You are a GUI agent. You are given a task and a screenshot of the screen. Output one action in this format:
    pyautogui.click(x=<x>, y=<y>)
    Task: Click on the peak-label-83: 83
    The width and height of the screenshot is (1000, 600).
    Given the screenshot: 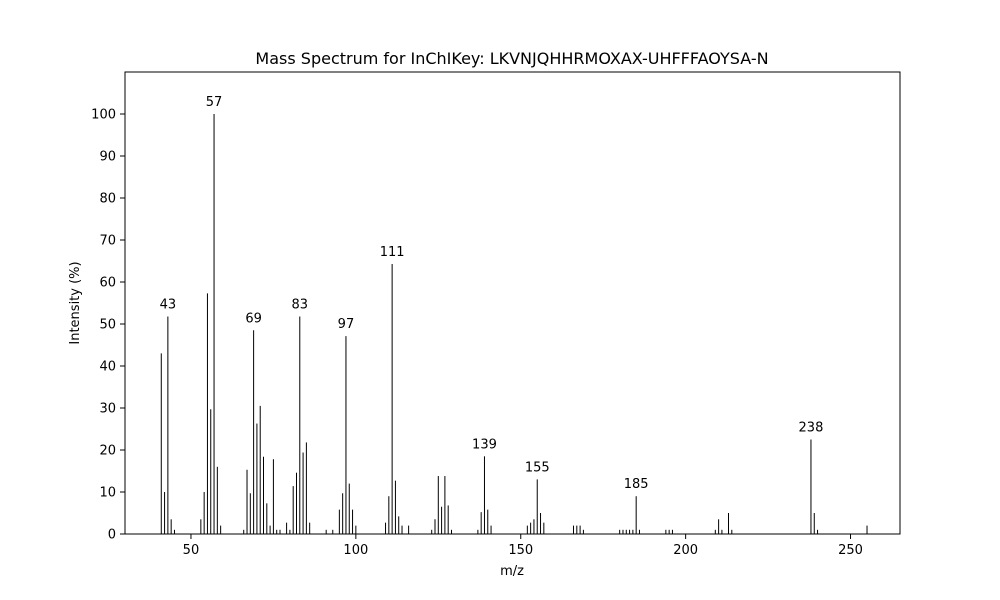 What is the action you would take?
    pyautogui.click(x=300, y=304)
    